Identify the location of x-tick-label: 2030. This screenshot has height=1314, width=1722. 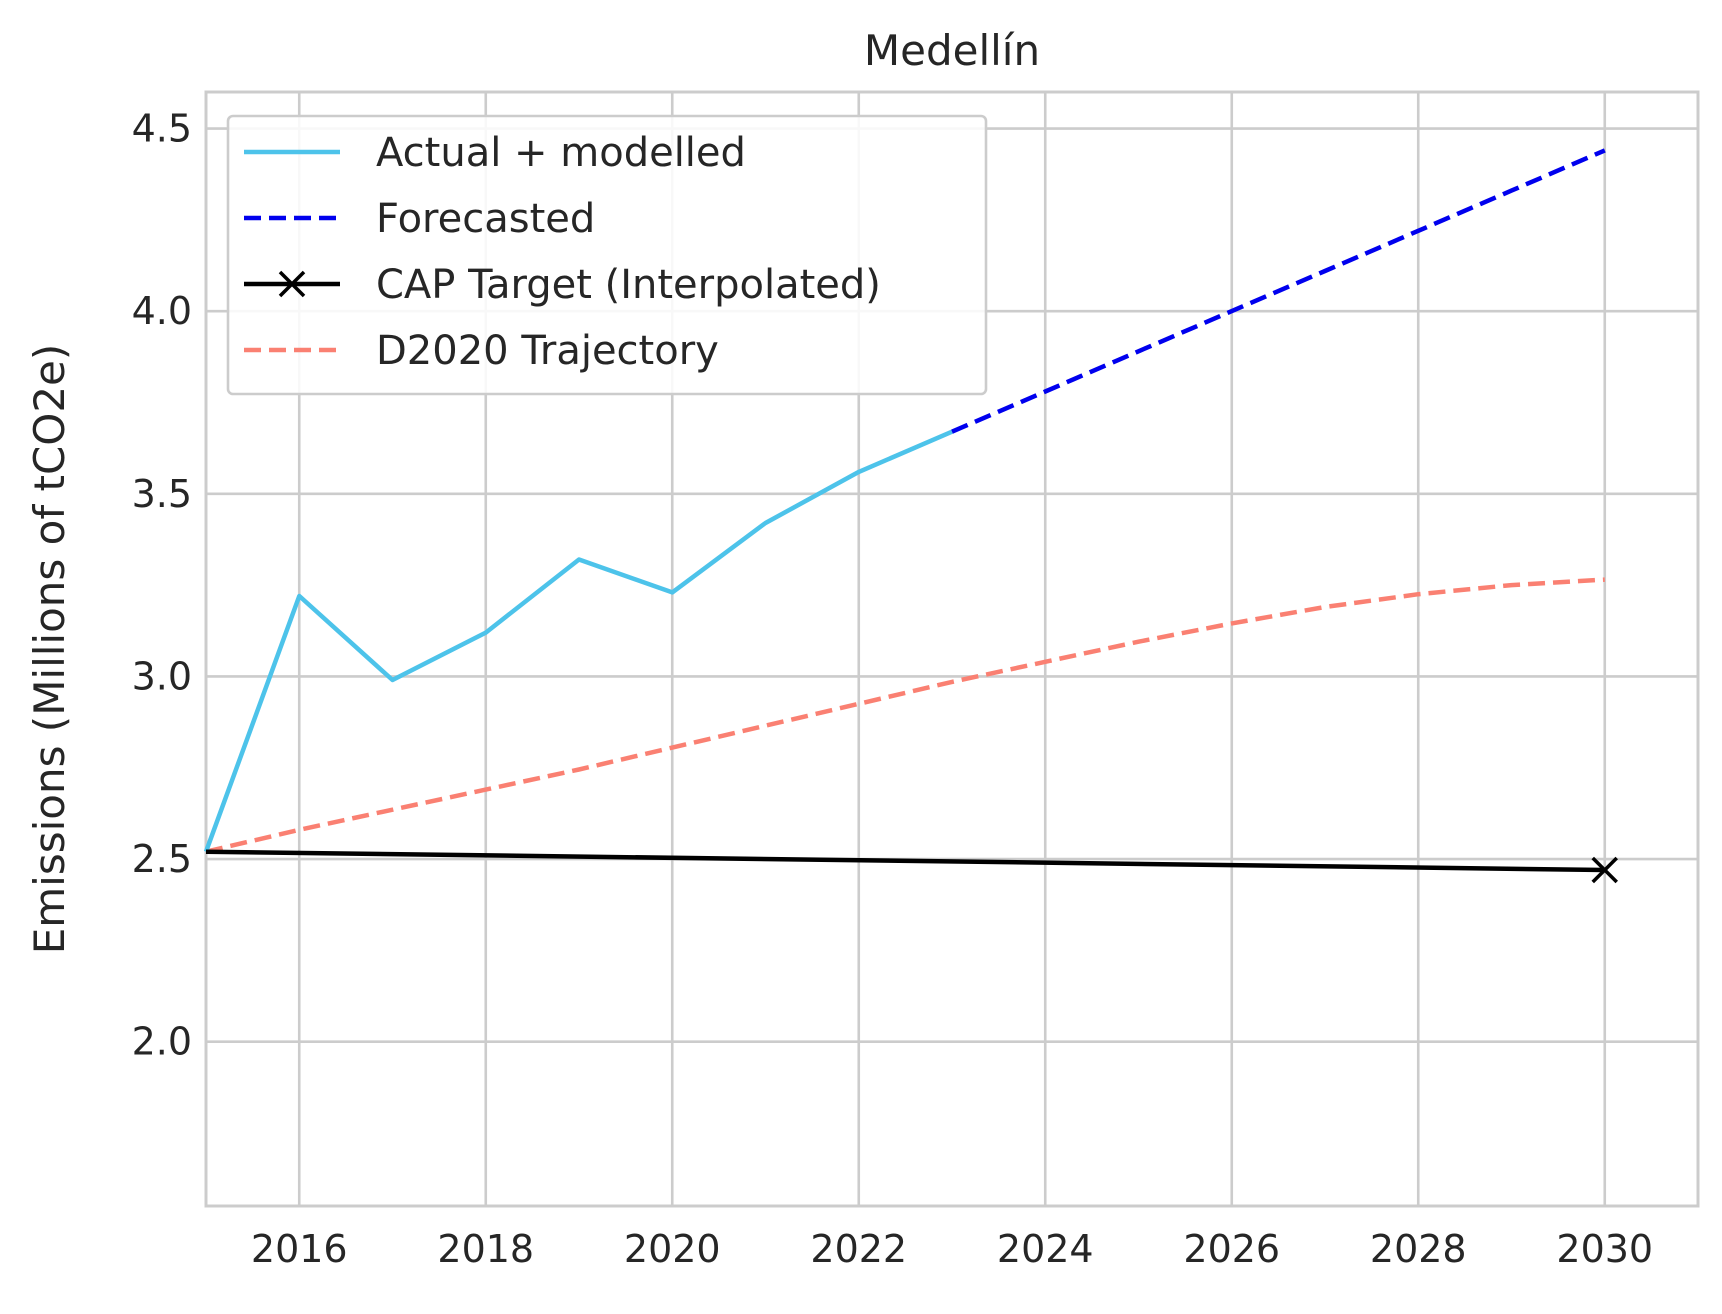
(1604, 1249).